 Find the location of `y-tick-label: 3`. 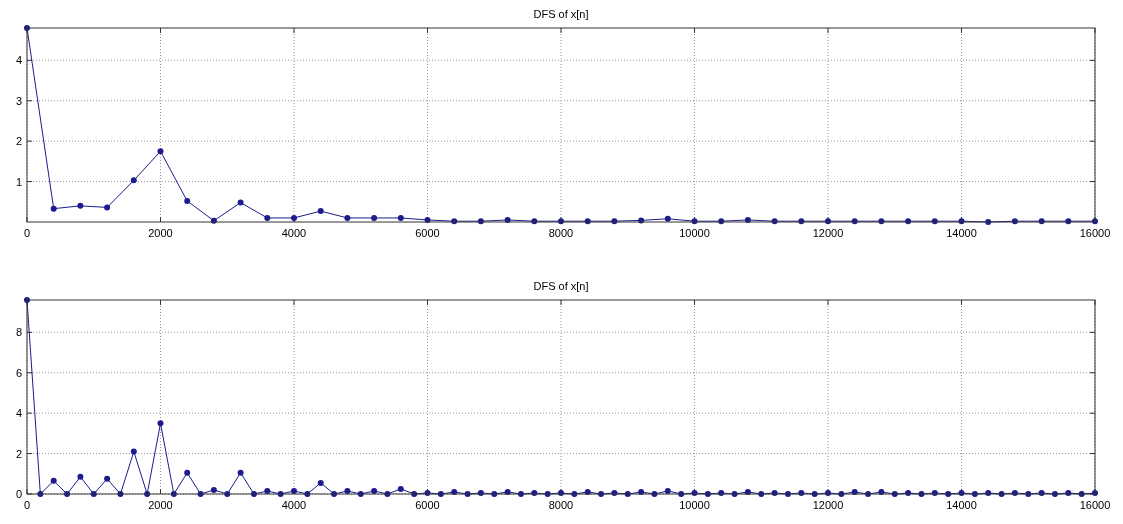

y-tick-label: 3 is located at coordinates (18, 100).